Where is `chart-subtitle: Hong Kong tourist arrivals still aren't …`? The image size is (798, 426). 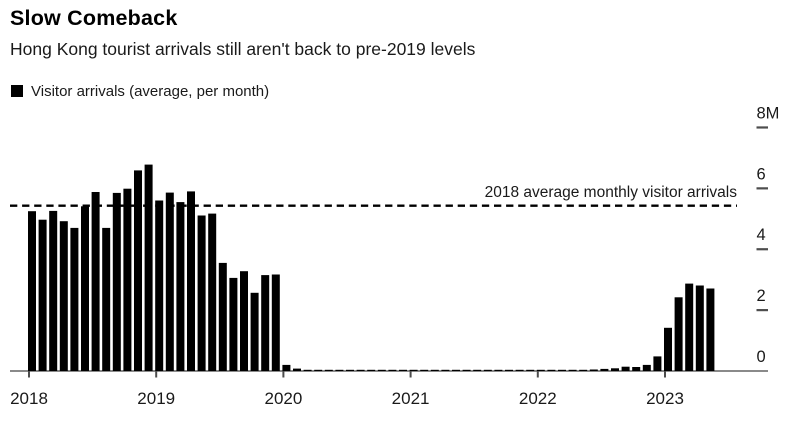
chart-subtitle: Hong Kong tourist arrivals still aren't … is located at coordinates (243, 49).